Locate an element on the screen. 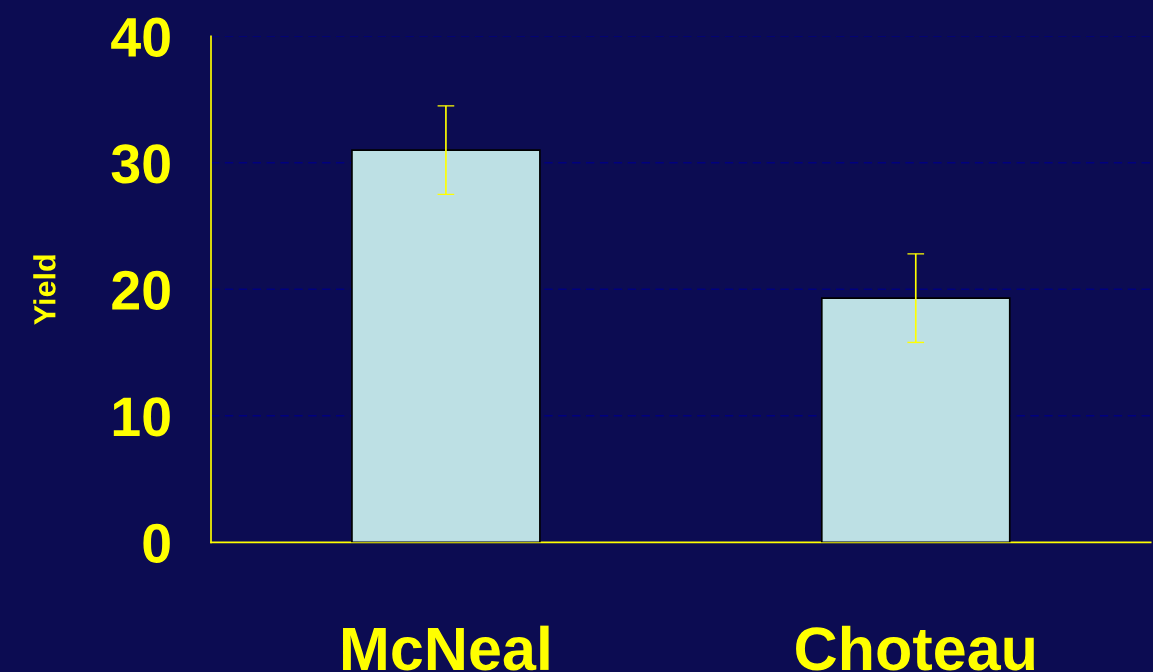 The image size is (1153, 672). x-tick-label: McNeal is located at coordinates (446, 648).